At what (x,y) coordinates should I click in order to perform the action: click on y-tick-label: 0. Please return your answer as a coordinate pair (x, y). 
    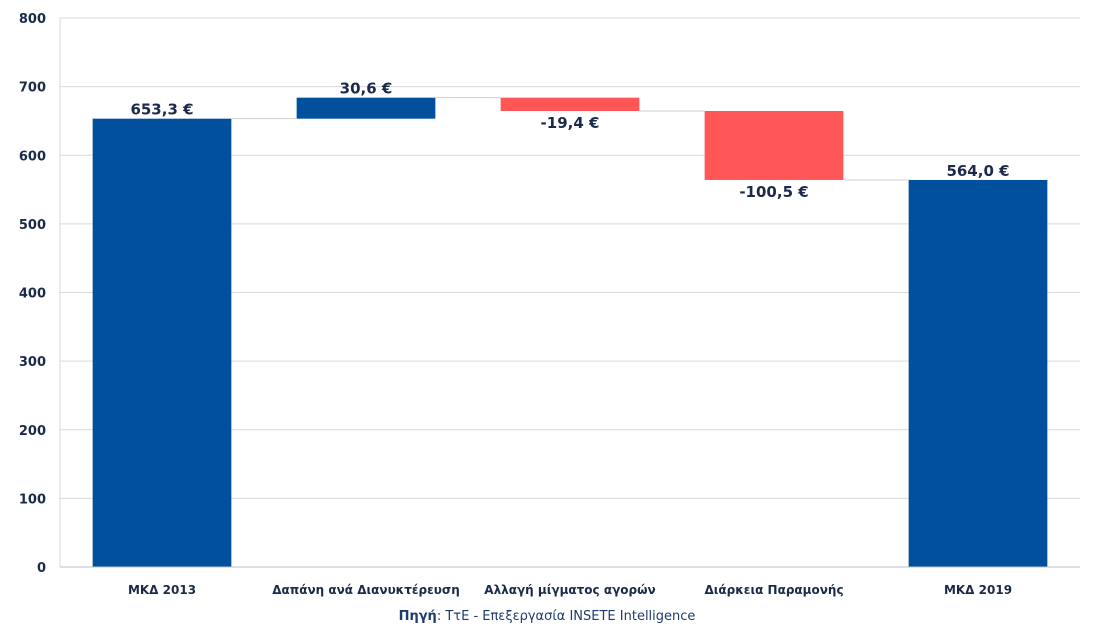
    Looking at the image, I should click on (41, 568).